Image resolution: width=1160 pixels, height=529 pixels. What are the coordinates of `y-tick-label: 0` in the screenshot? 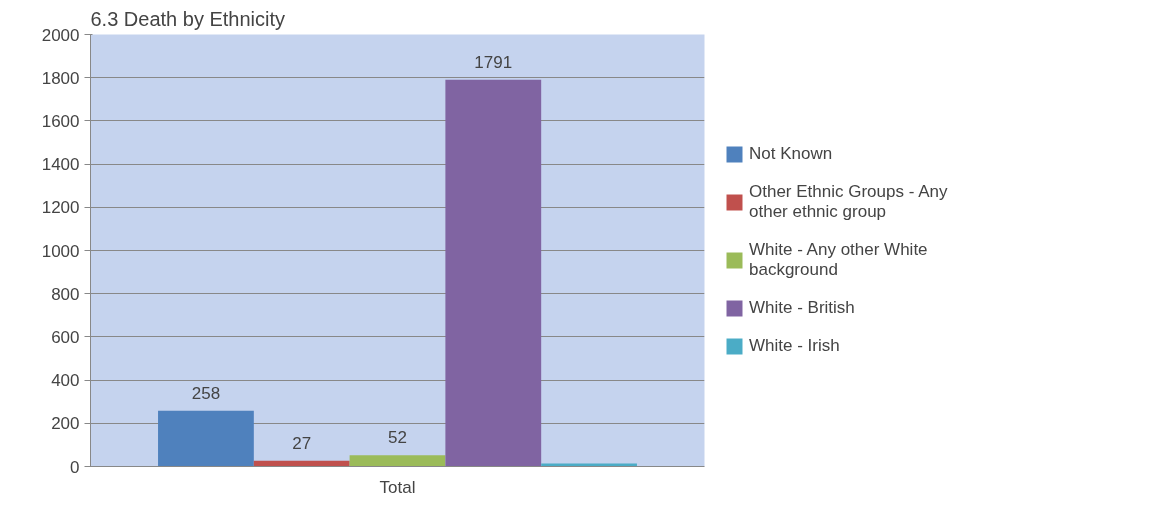 It's located at (75, 467).